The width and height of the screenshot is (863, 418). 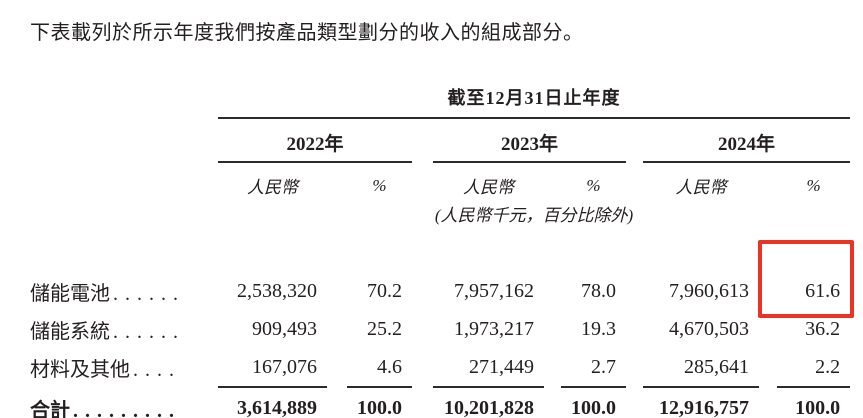 I want to click on cell-2024-rmb: 7,960,613, so click(x=709, y=290).